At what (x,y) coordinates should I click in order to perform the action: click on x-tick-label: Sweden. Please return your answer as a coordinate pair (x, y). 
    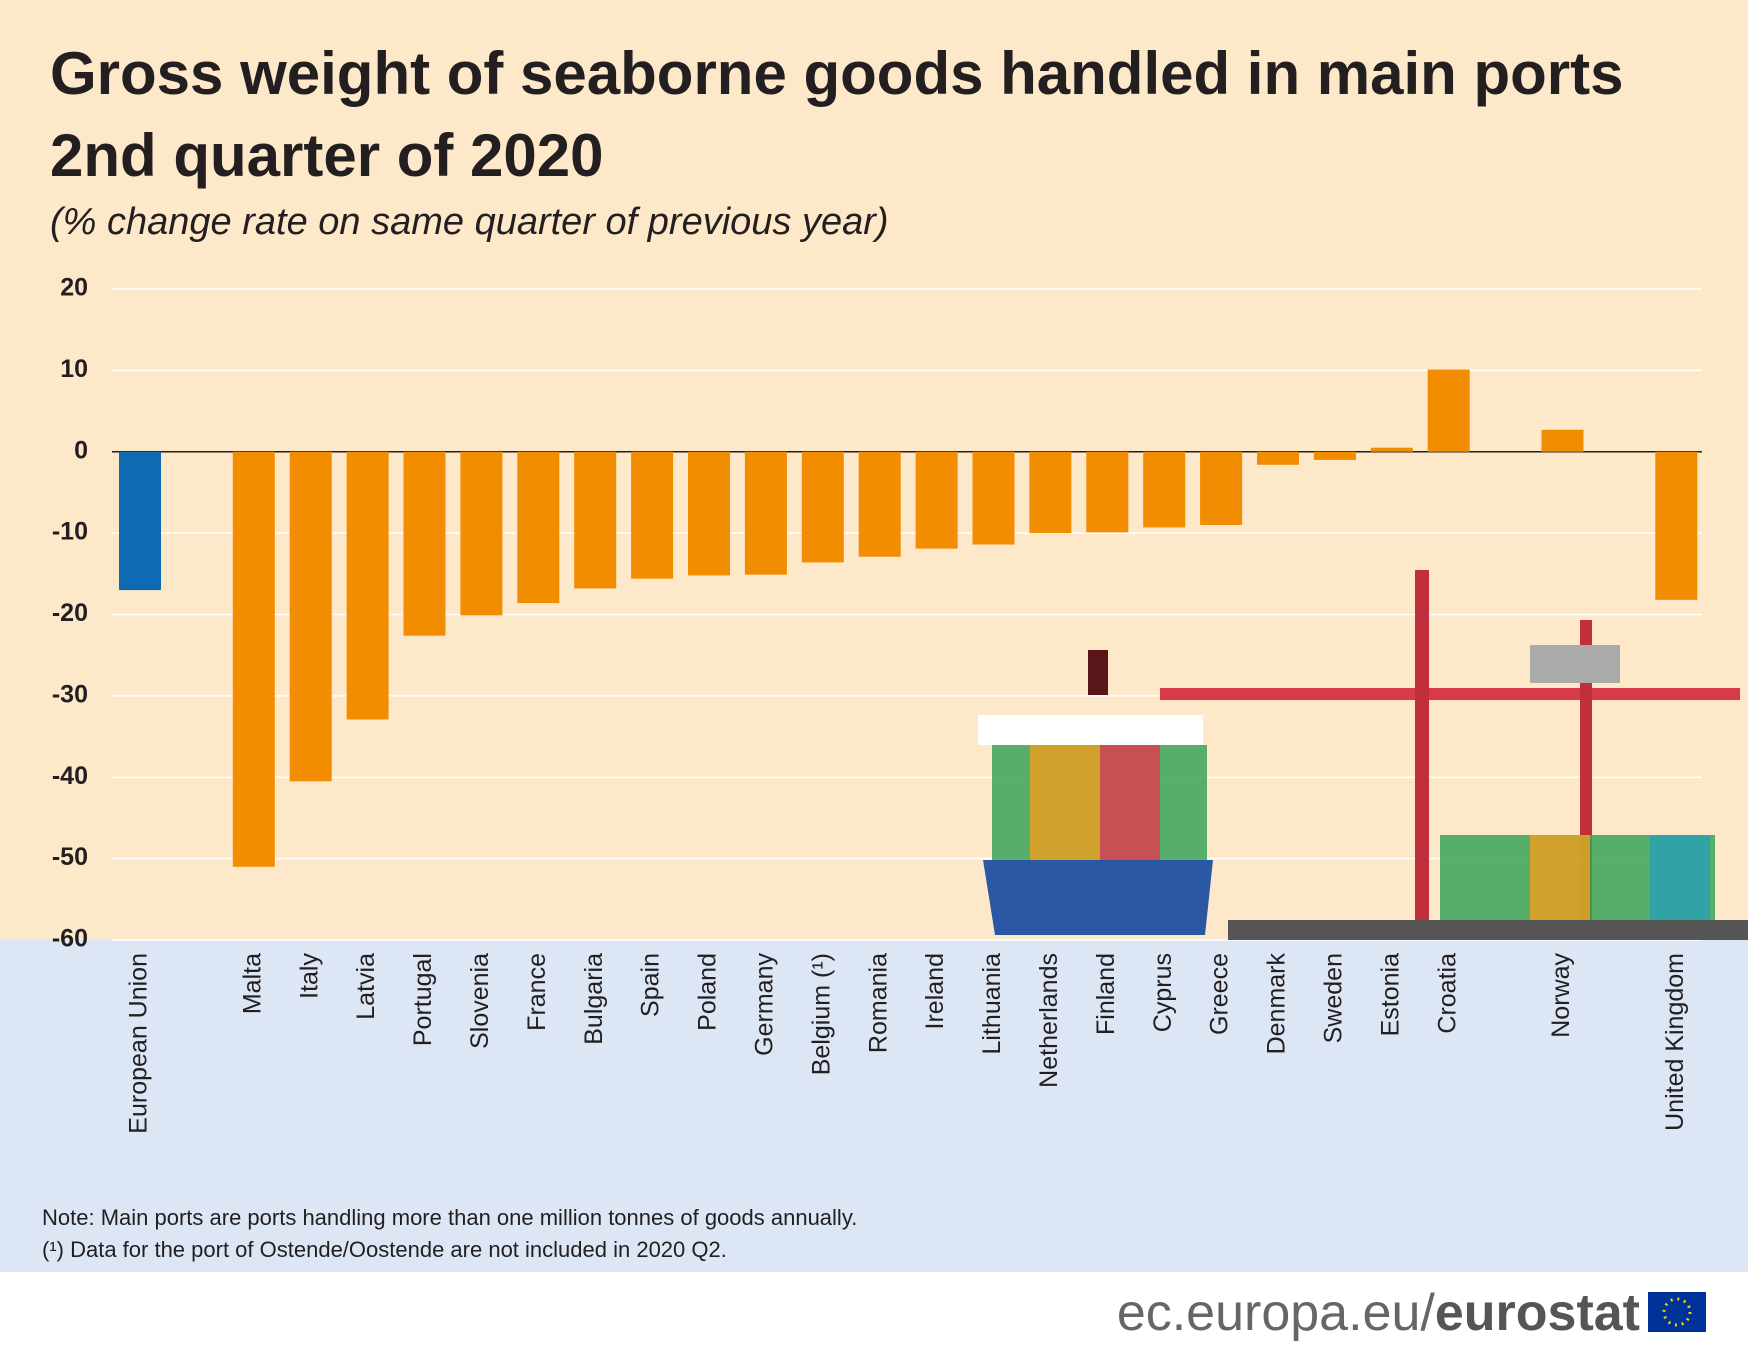
    Looking at the image, I should click on (1334, 998).